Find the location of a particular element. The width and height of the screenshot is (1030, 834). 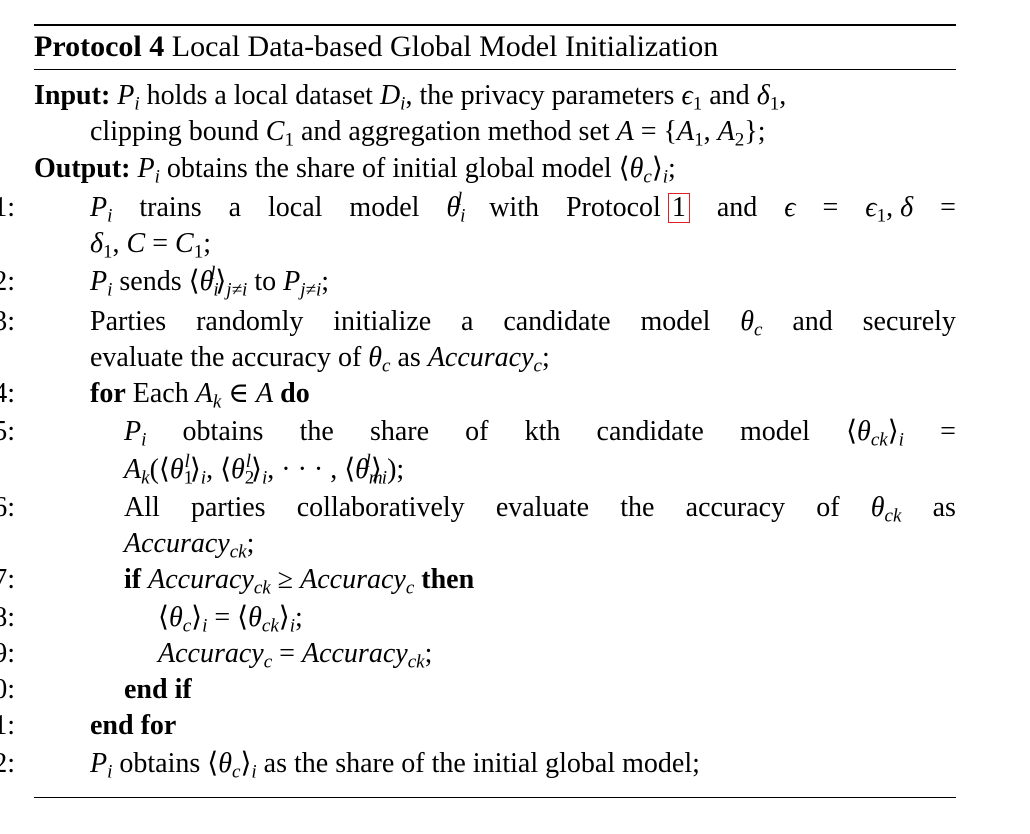

line-number: 11: is located at coordinates (7, 725).